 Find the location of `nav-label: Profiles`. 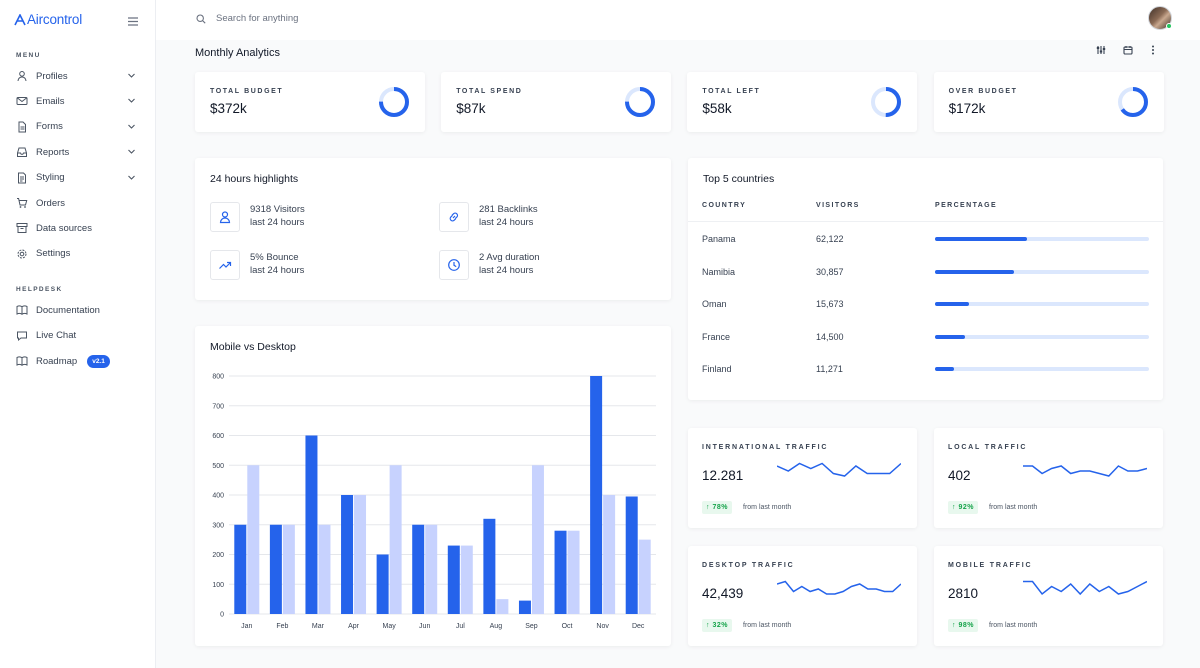

nav-label: Profiles is located at coordinates (52, 76).